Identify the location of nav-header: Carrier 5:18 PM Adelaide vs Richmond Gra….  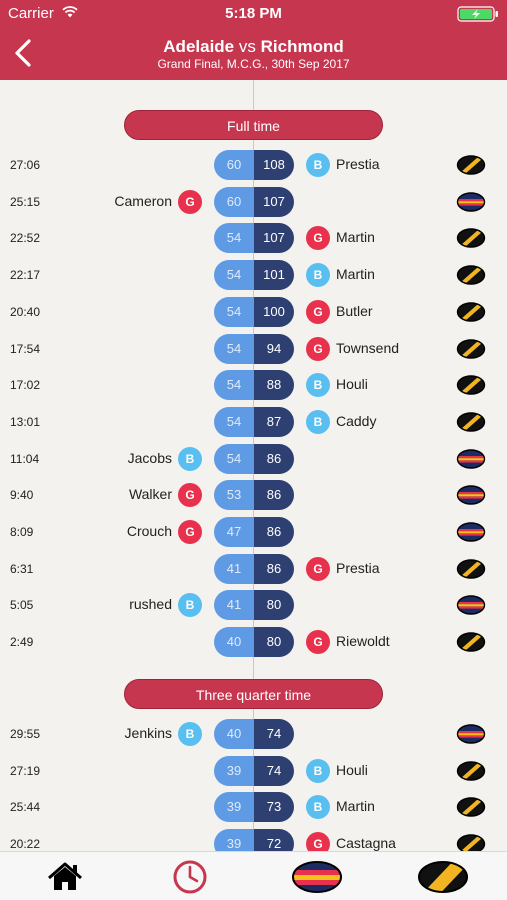
(253, 40).